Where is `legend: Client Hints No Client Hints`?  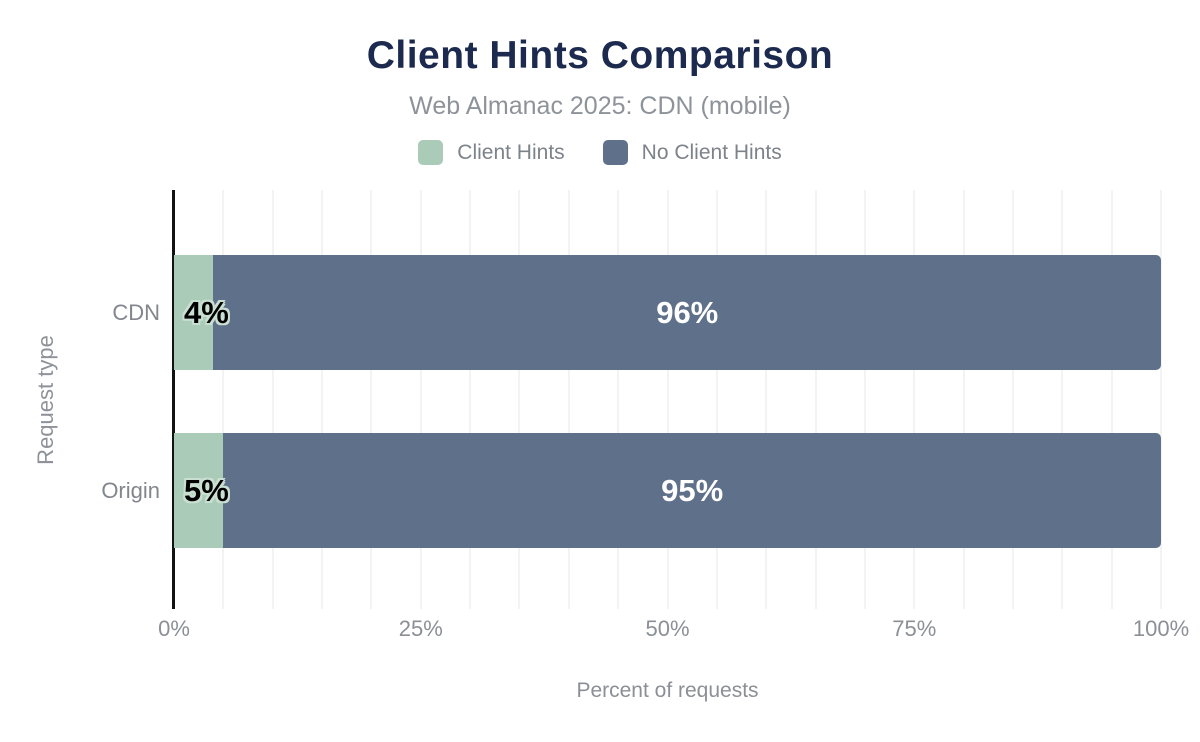
legend: Client Hints No Client Hints is located at coordinates (600, 152).